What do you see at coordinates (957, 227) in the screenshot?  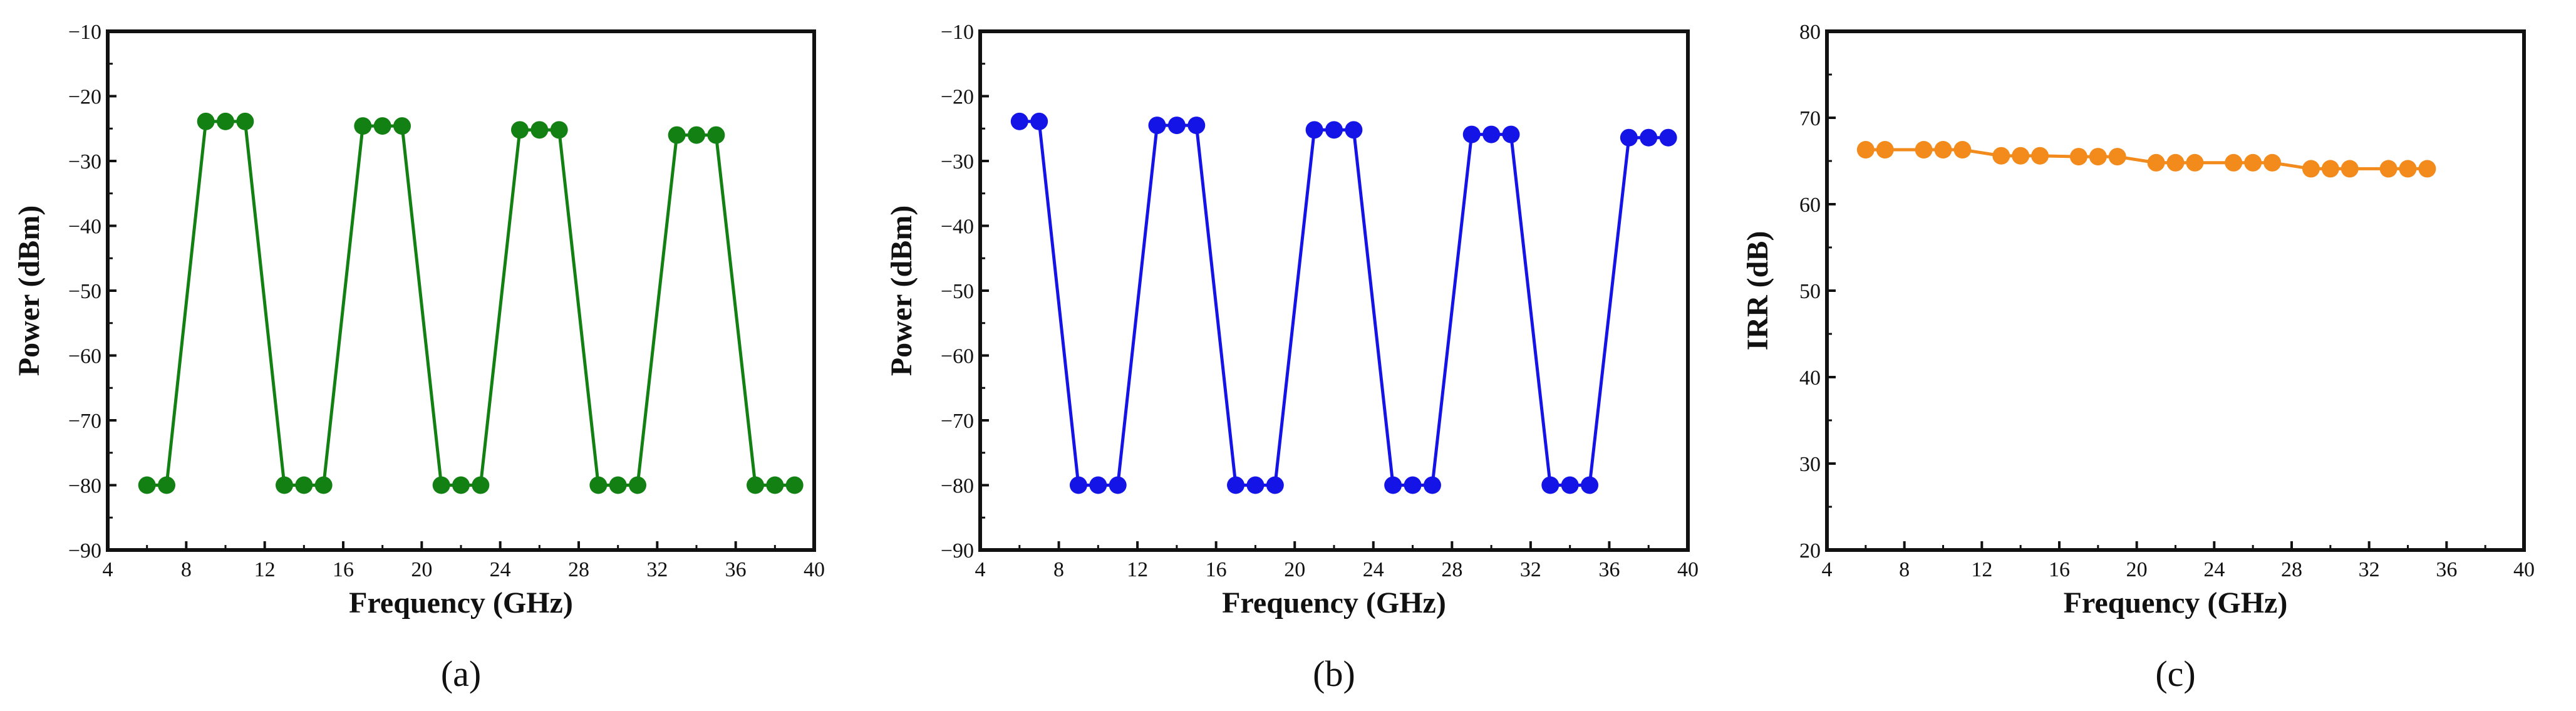 I see `y-tick-label: −40` at bounding box center [957, 227].